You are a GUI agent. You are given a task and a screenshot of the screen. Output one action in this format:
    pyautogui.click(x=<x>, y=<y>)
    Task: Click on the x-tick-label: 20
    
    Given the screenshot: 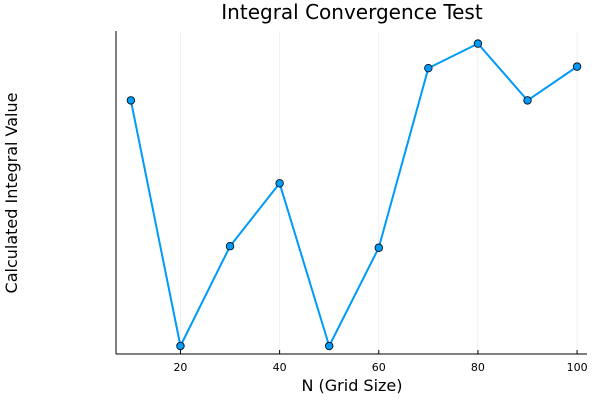 What is the action you would take?
    pyautogui.click(x=180, y=367)
    